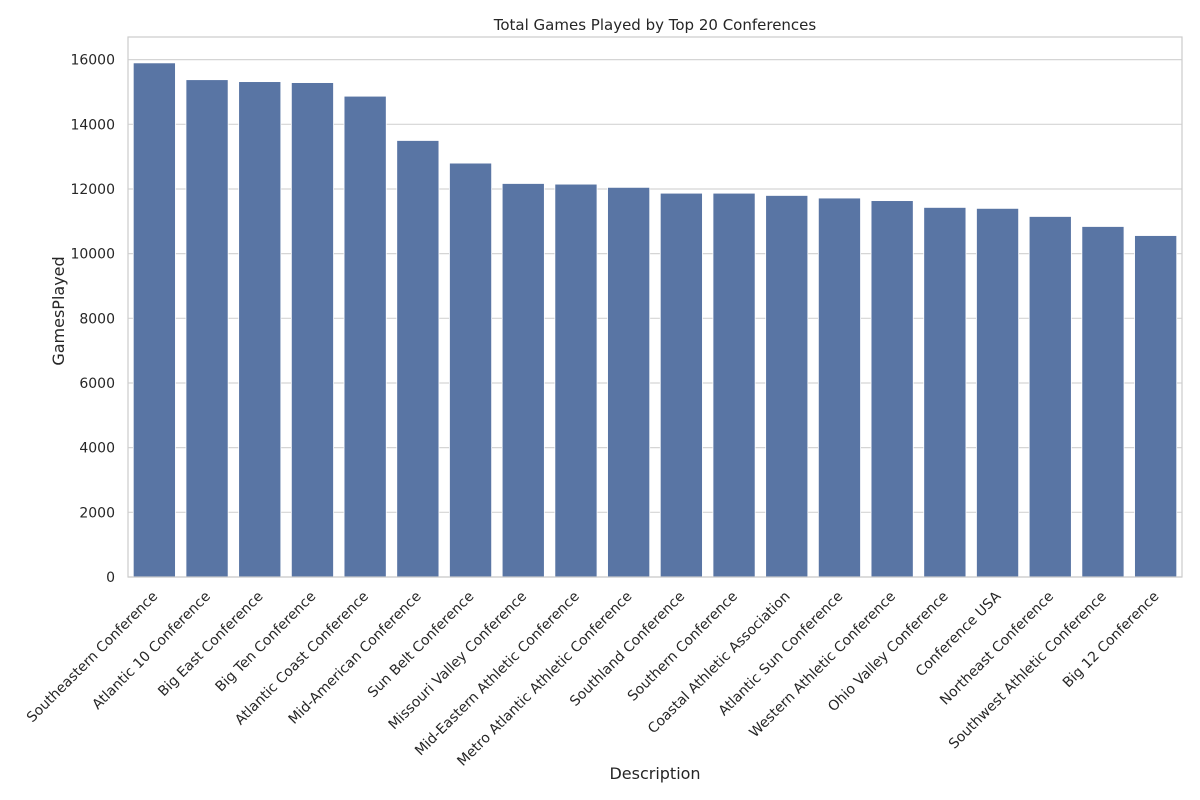  What do you see at coordinates (421, 645) in the screenshot?
I see `x-tick-label: Sun Belt Conference` at bounding box center [421, 645].